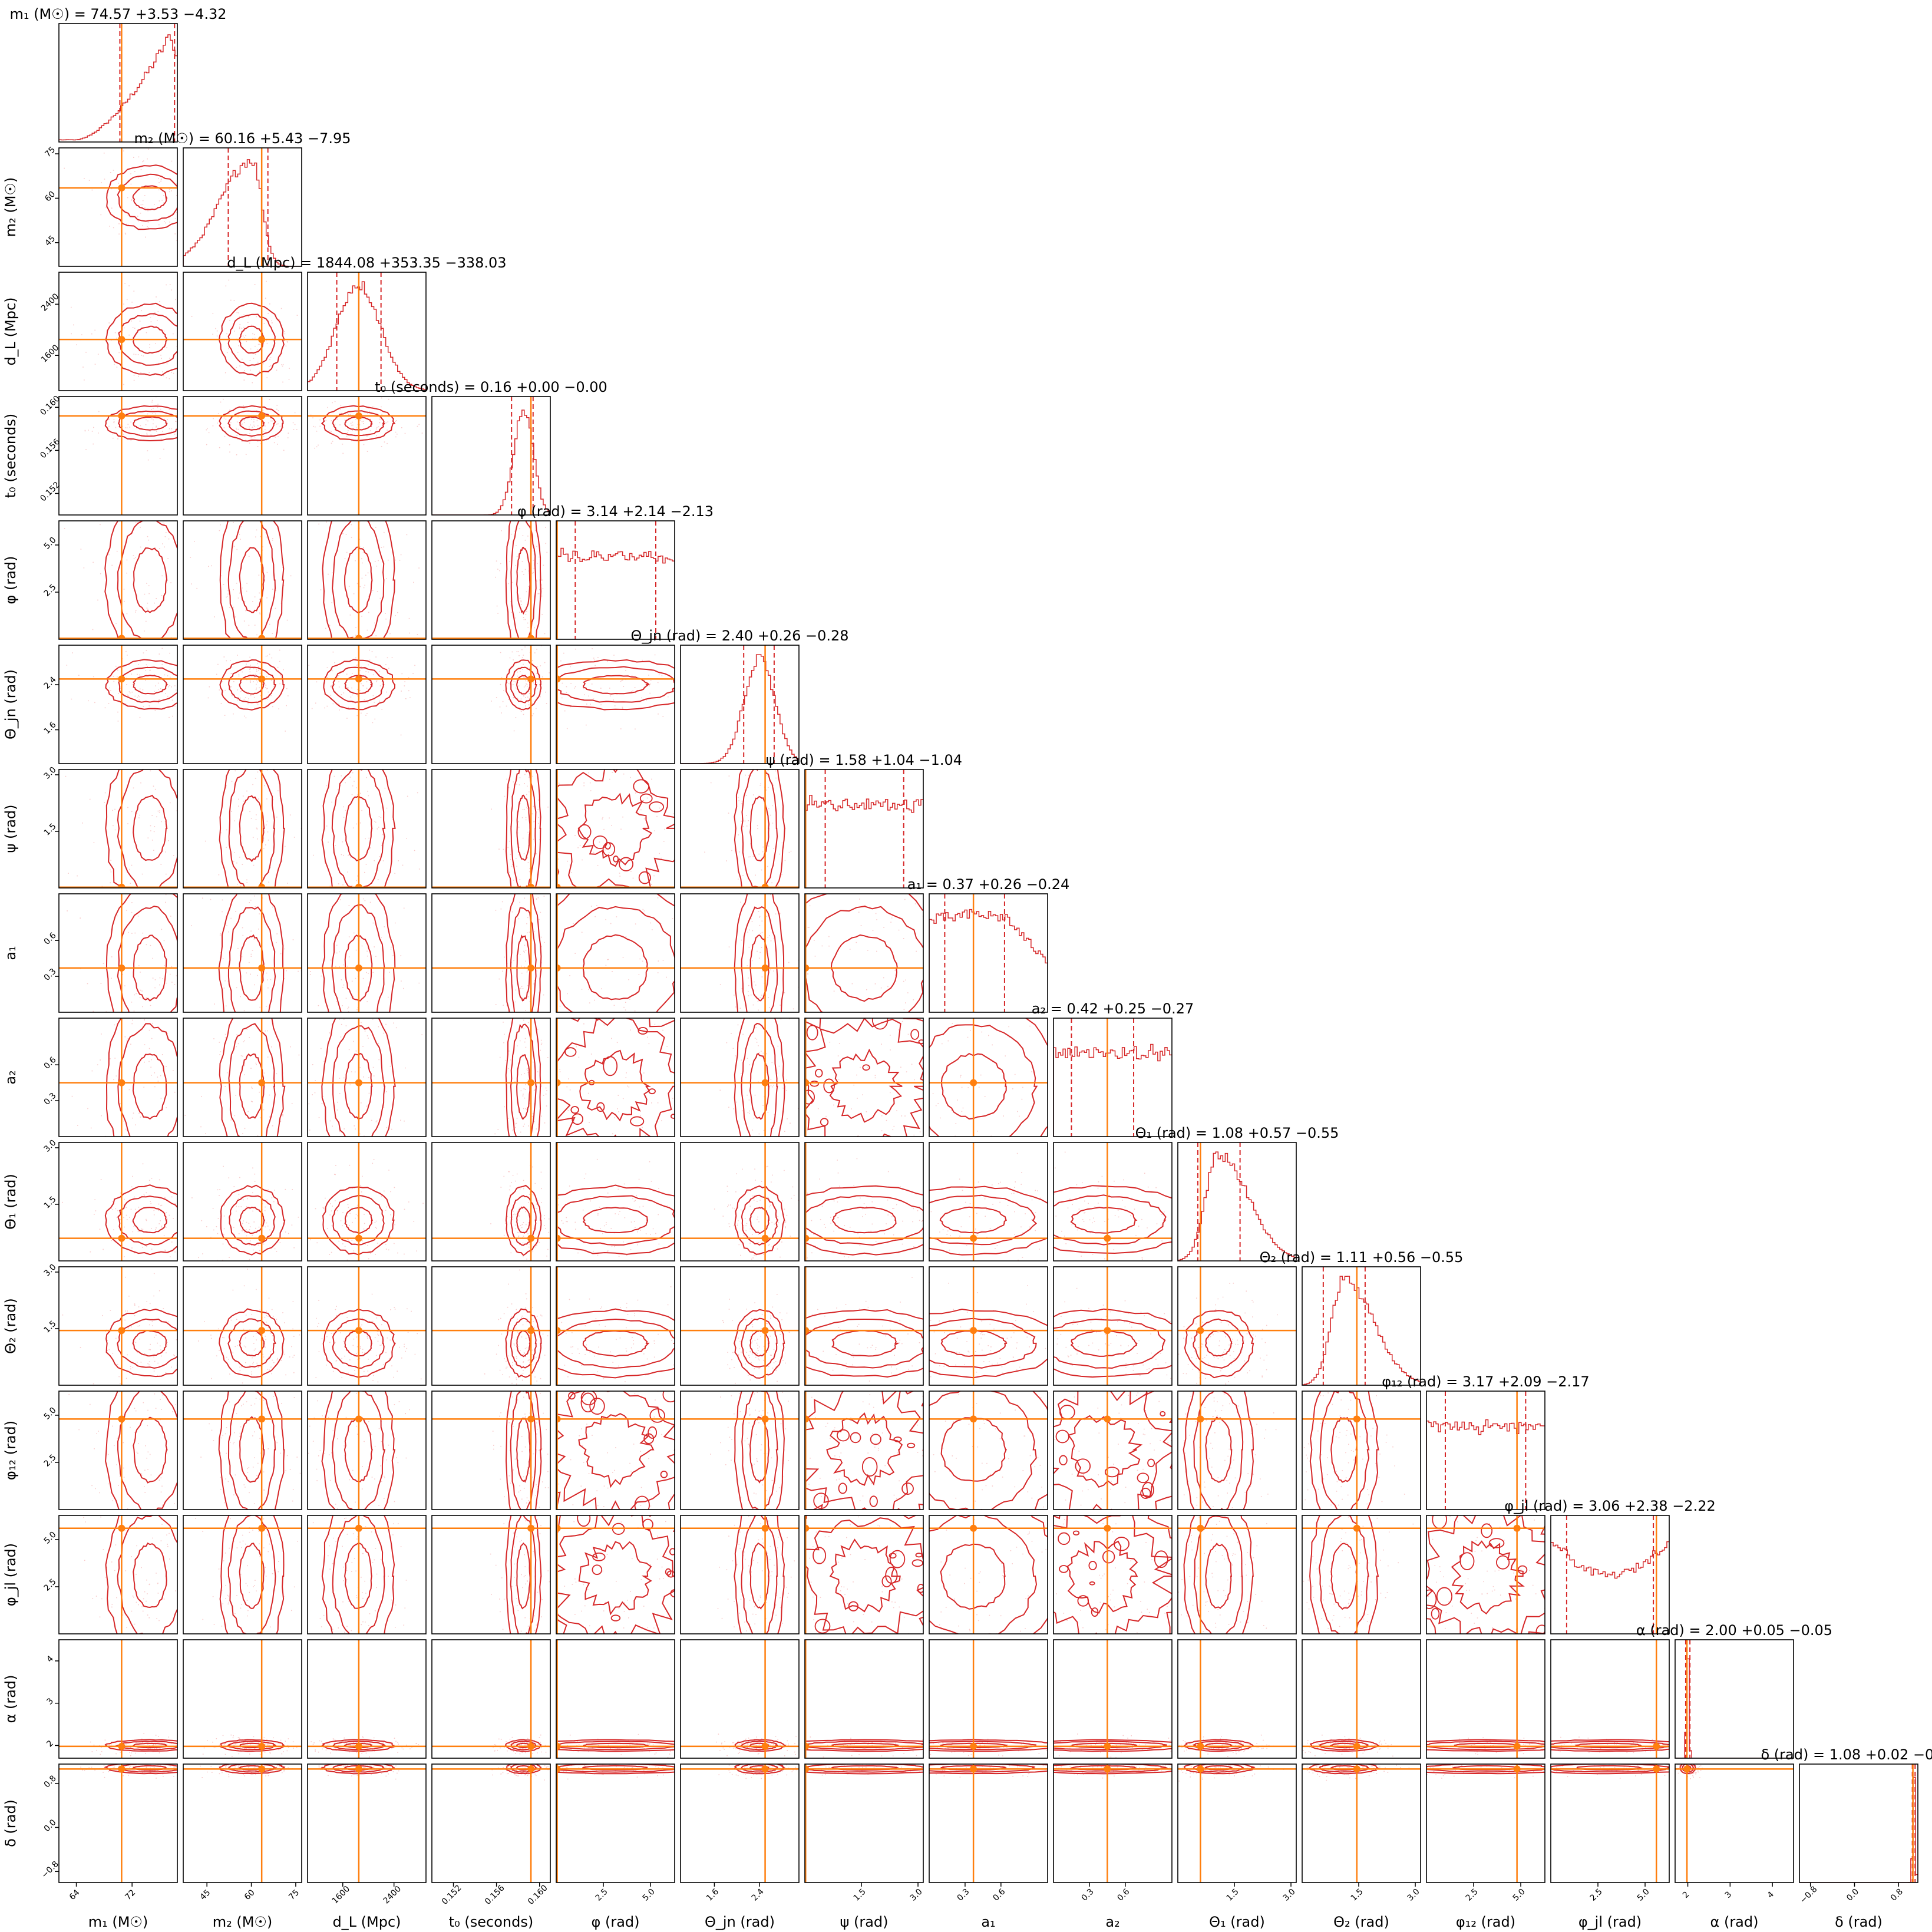 The width and height of the screenshot is (1932, 1932). Describe the element at coordinates (1853, 1895) in the screenshot. I see `x-tick-label: 0.0` at that location.